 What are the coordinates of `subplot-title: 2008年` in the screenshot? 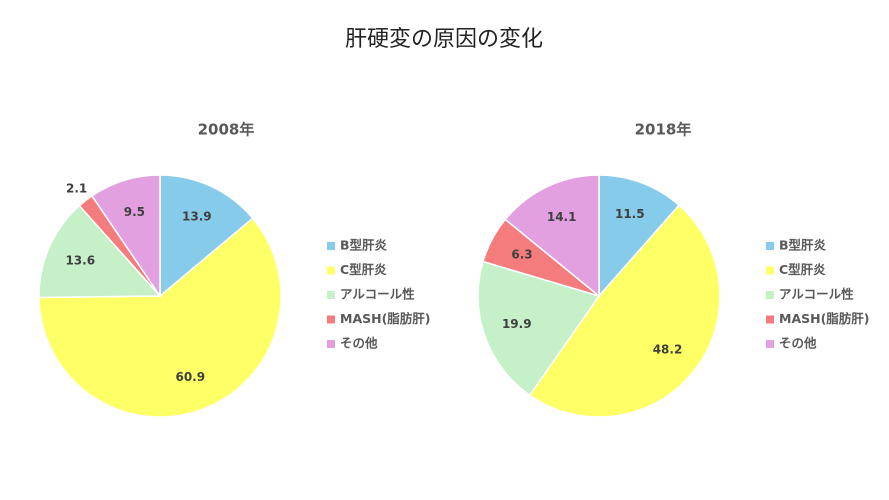 It's located at (226, 130).